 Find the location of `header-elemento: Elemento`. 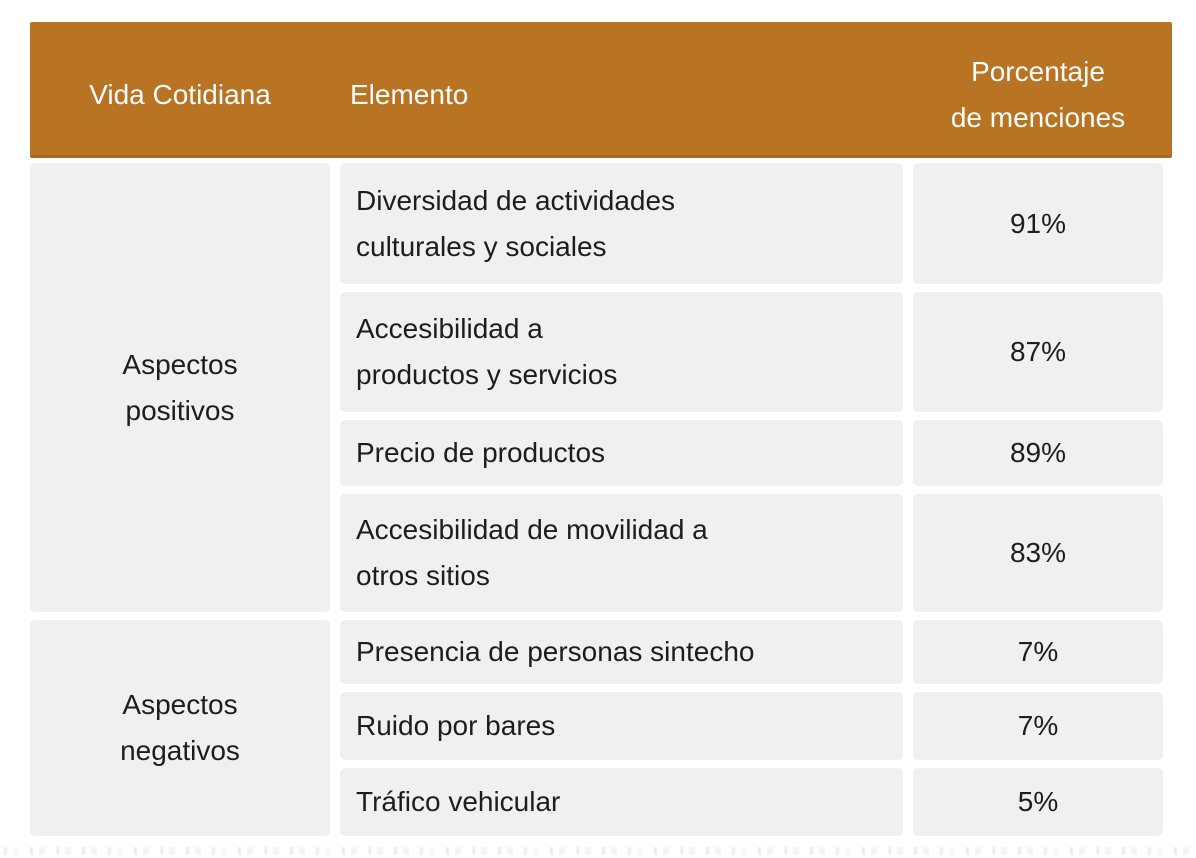

header-elemento: Elemento is located at coordinates (409, 94).